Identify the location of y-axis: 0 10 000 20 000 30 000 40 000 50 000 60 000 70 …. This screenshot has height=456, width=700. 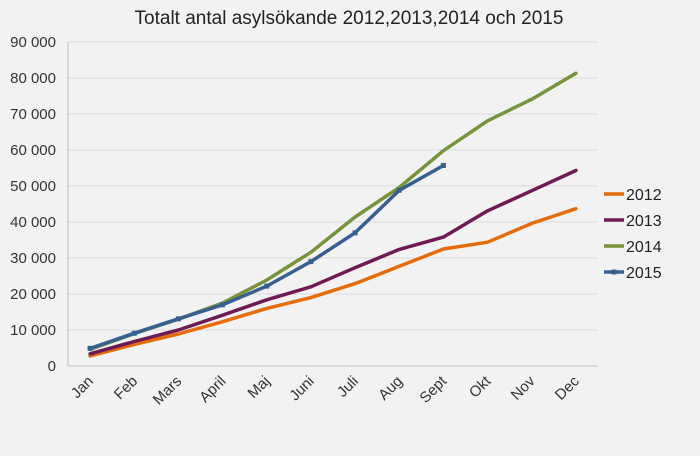
(39, 204).